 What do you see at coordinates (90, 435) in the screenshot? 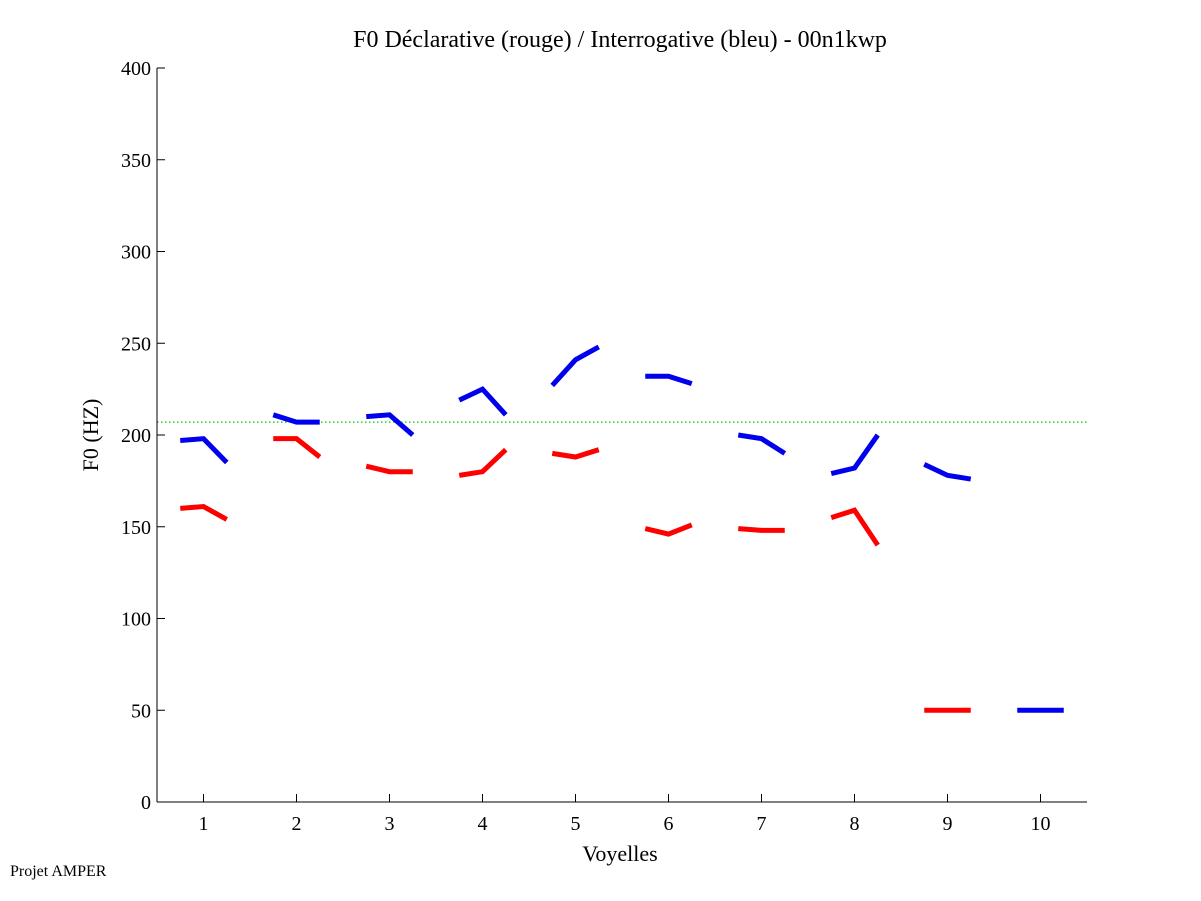
I see `y-axis-label: F0 (HZ)` at bounding box center [90, 435].